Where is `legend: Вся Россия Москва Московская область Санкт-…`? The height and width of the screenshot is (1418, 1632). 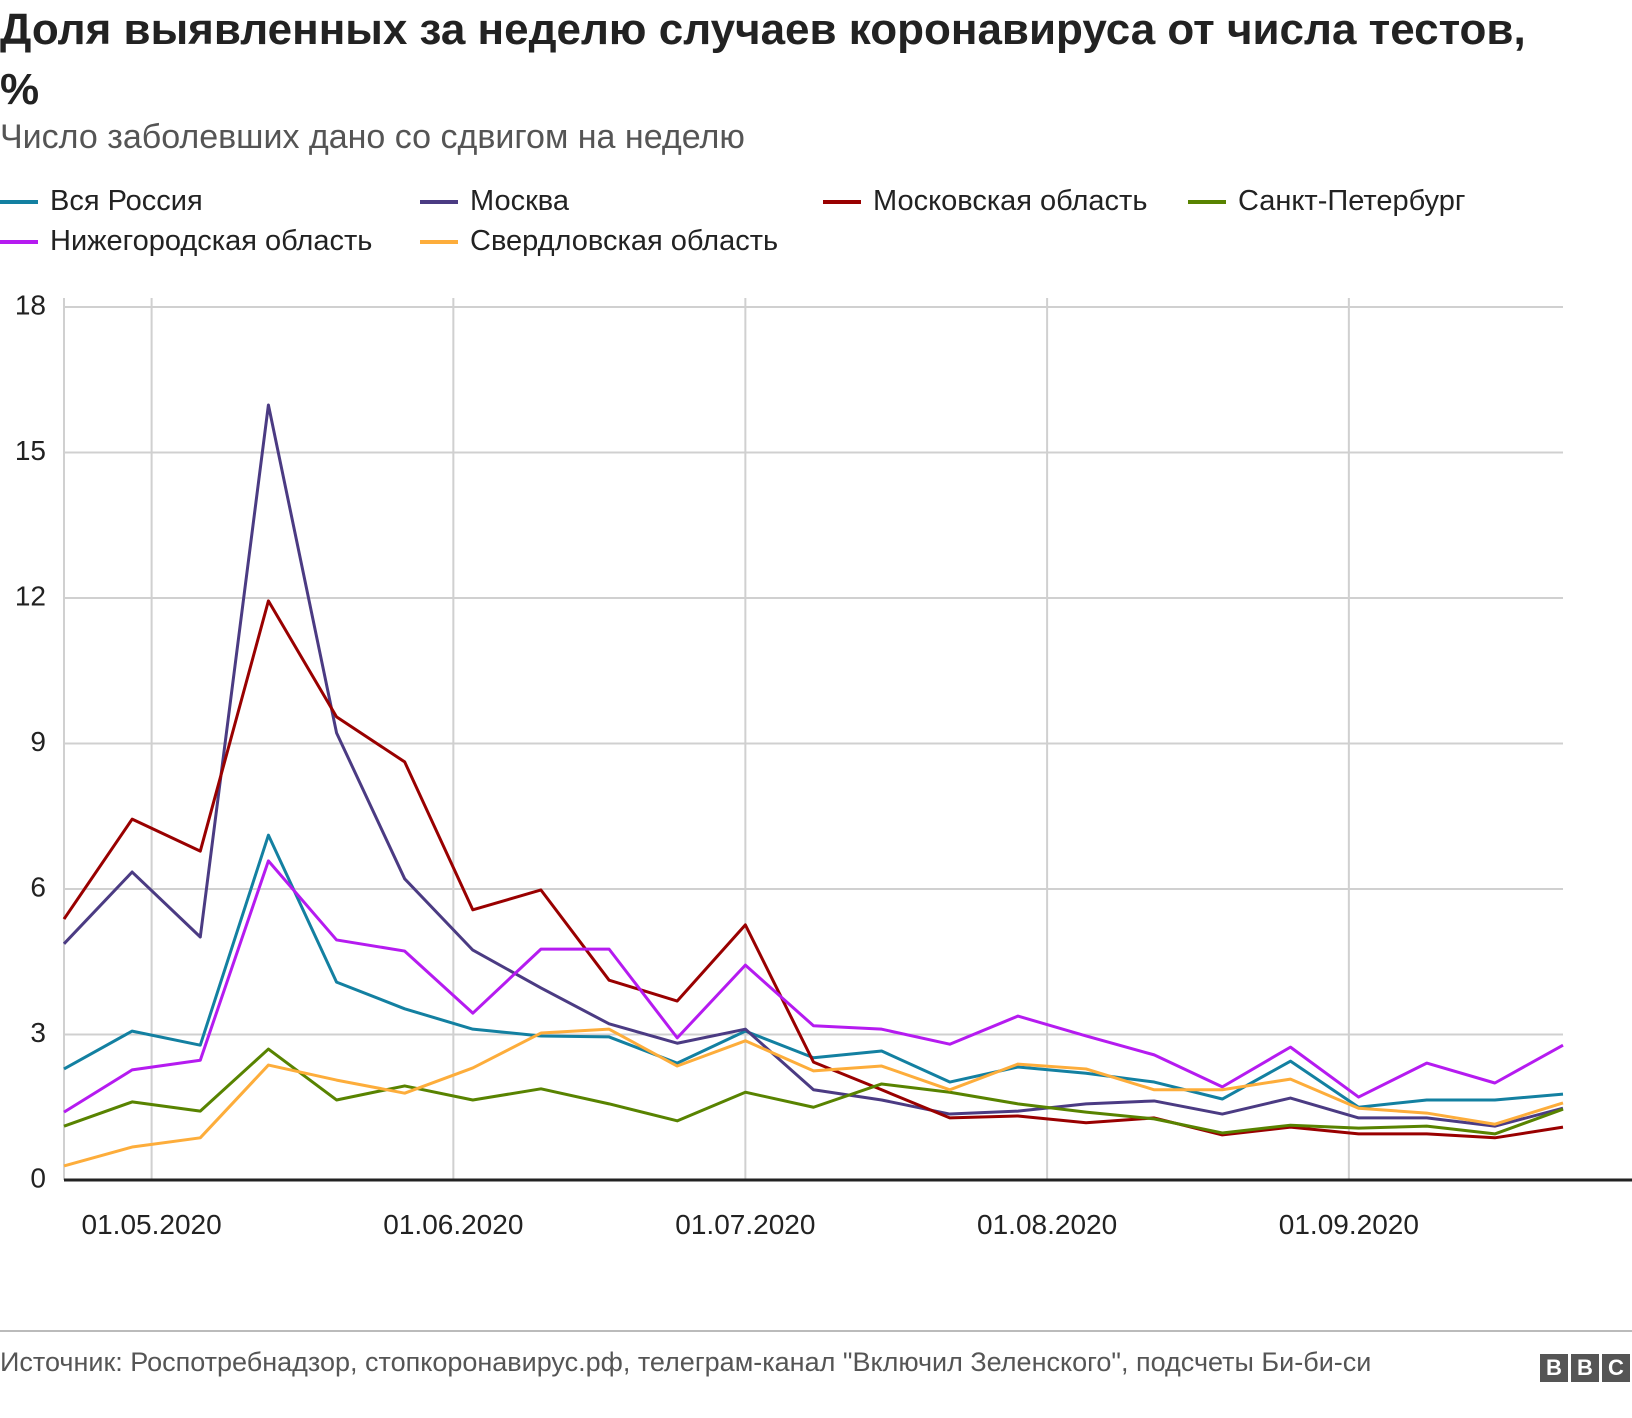 legend: Вся Россия Москва Московская область Санкт-… is located at coordinates (816, 230).